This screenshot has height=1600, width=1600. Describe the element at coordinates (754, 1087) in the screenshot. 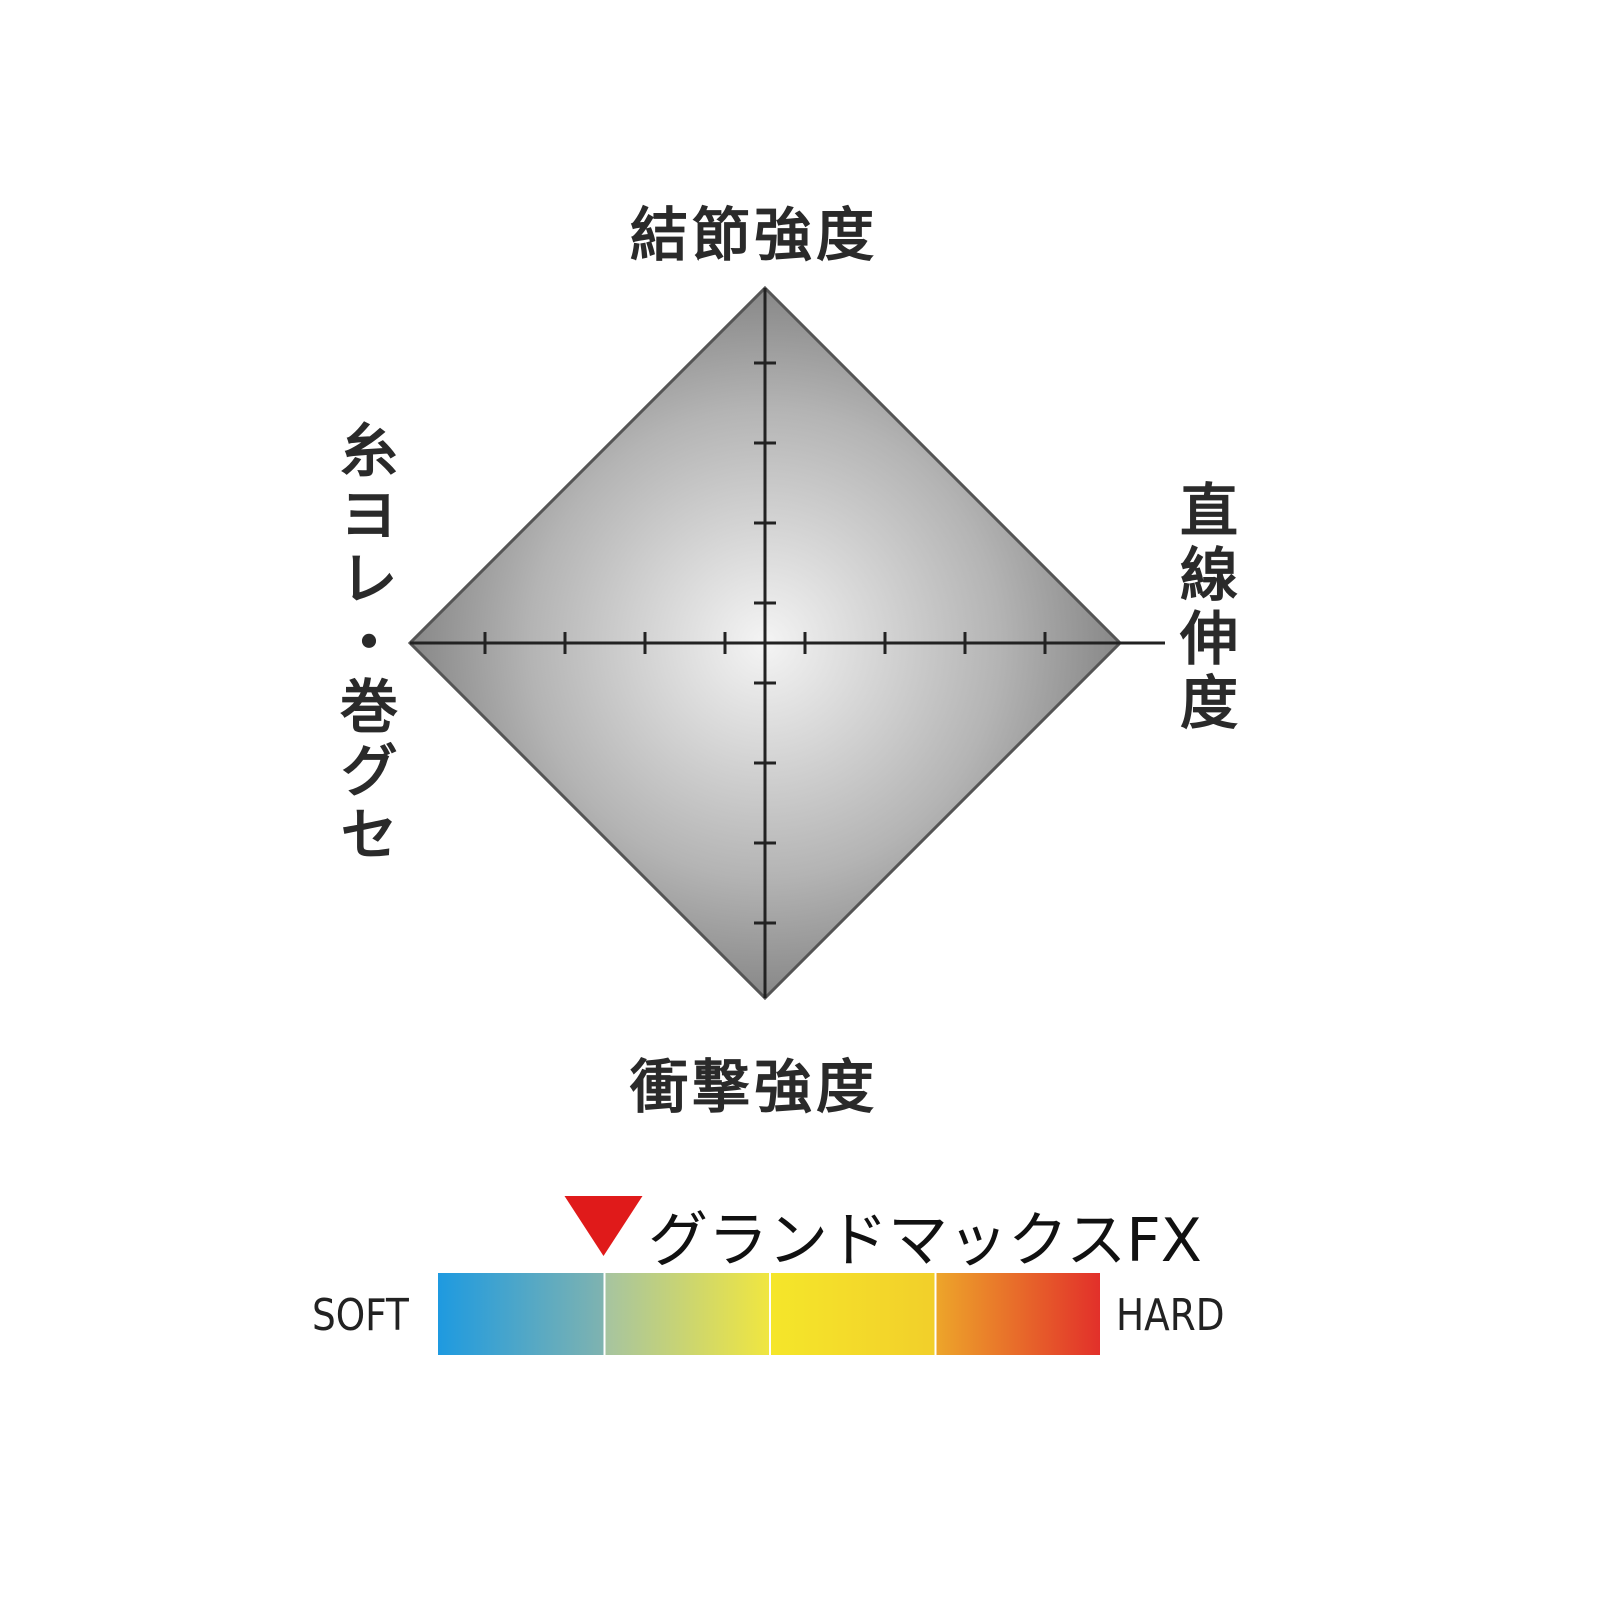

I see `axis-label-bottom: 衝撃強度` at that location.